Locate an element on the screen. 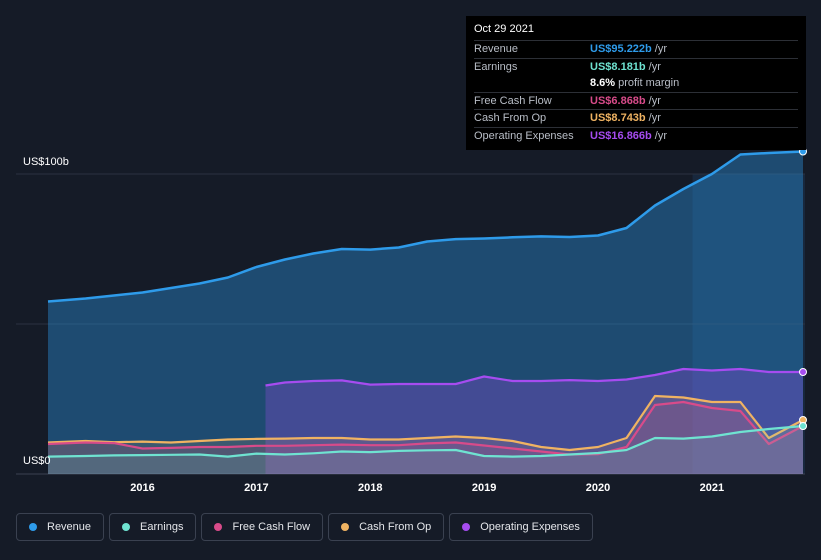 The height and width of the screenshot is (560, 821). tooltip-row: Cash From Op US$8.743b/yr is located at coordinates (636, 118).